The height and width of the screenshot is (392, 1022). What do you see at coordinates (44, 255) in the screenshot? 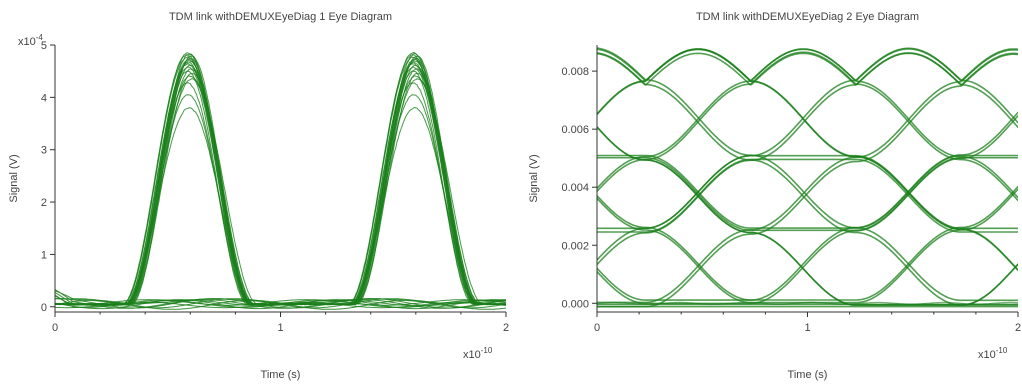
I see `chart1-y-tick-label: 1` at bounding box center [44, 255].